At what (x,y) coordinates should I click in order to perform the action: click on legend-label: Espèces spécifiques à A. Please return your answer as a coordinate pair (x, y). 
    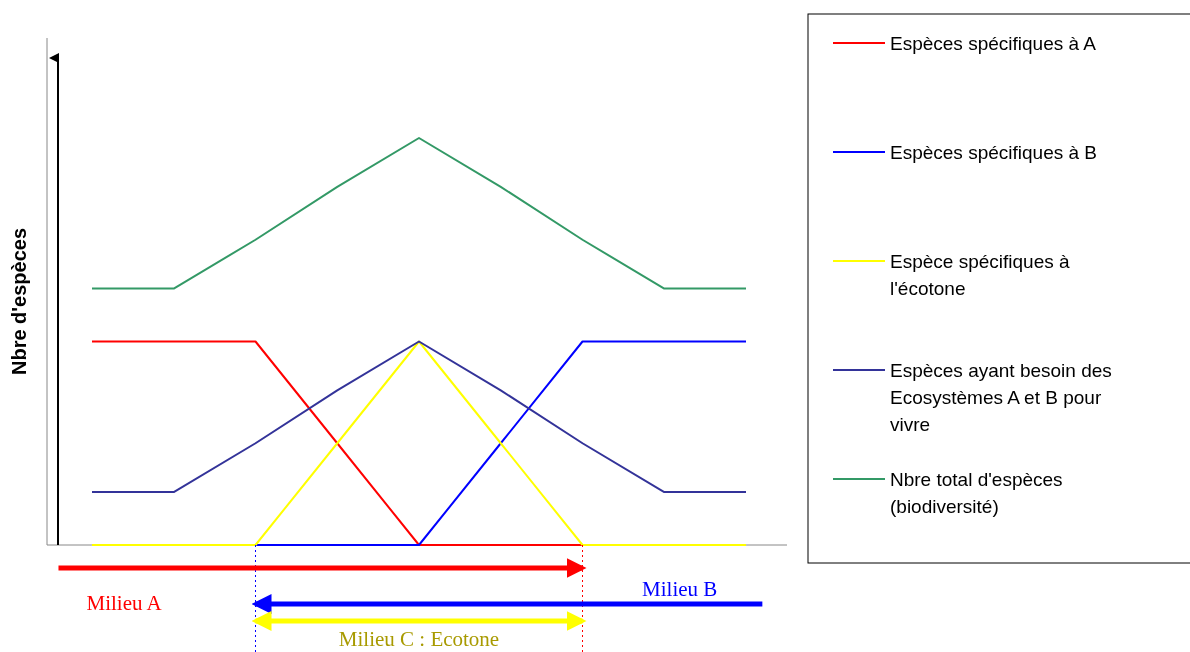
    Looking at the image, I should click on (993, 43).